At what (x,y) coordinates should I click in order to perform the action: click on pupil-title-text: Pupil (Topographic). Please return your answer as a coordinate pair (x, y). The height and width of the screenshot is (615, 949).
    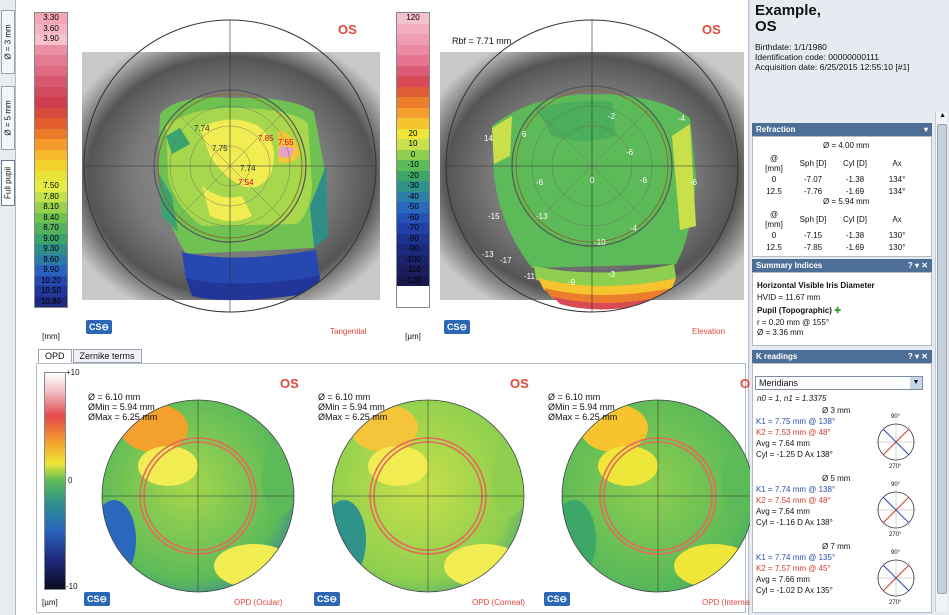
    Looking at the image, I should click on (794, 310).